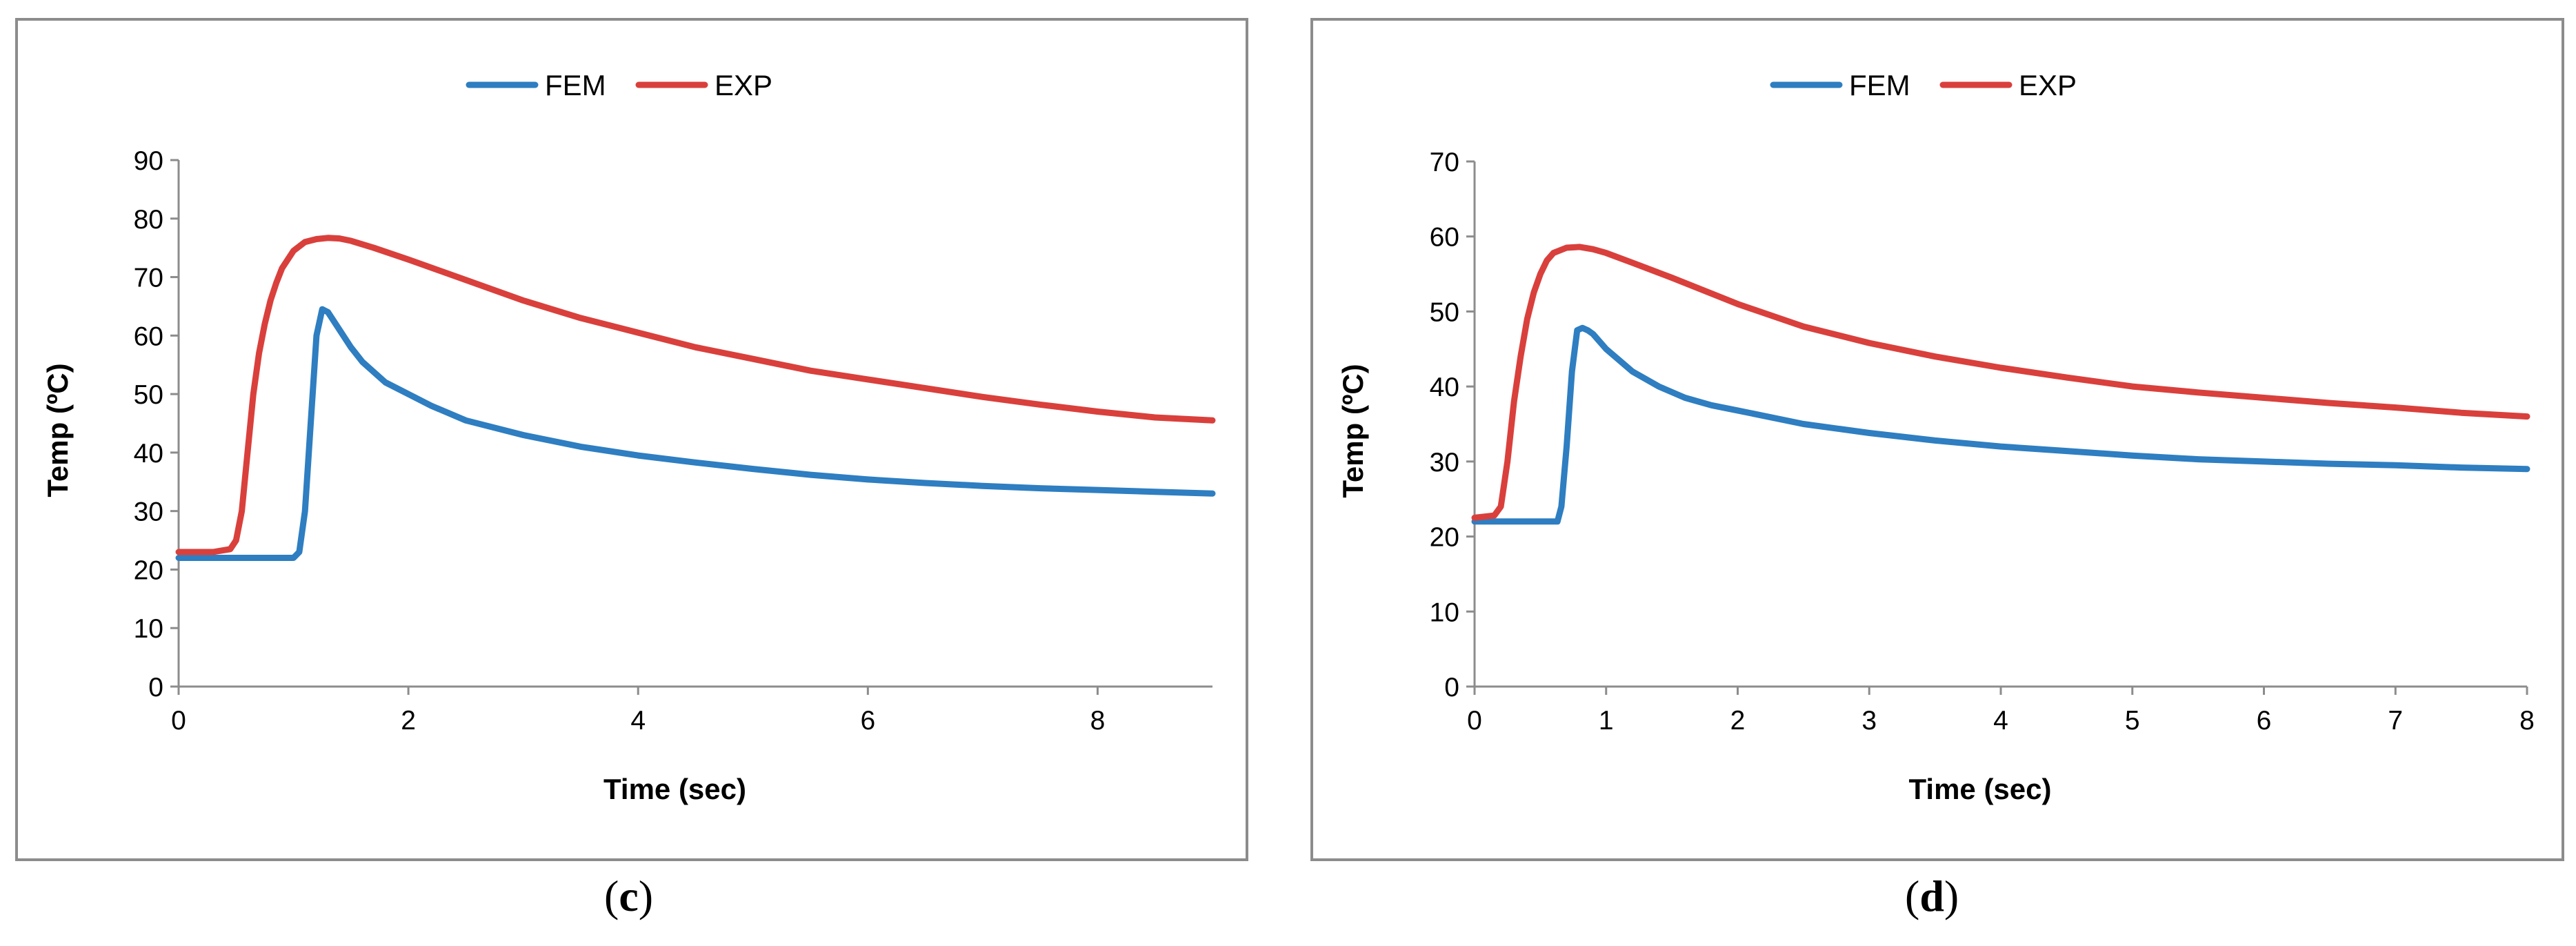 The image size is (2576, 946). I want to click on caption-d: (d), so click(1932, 895).